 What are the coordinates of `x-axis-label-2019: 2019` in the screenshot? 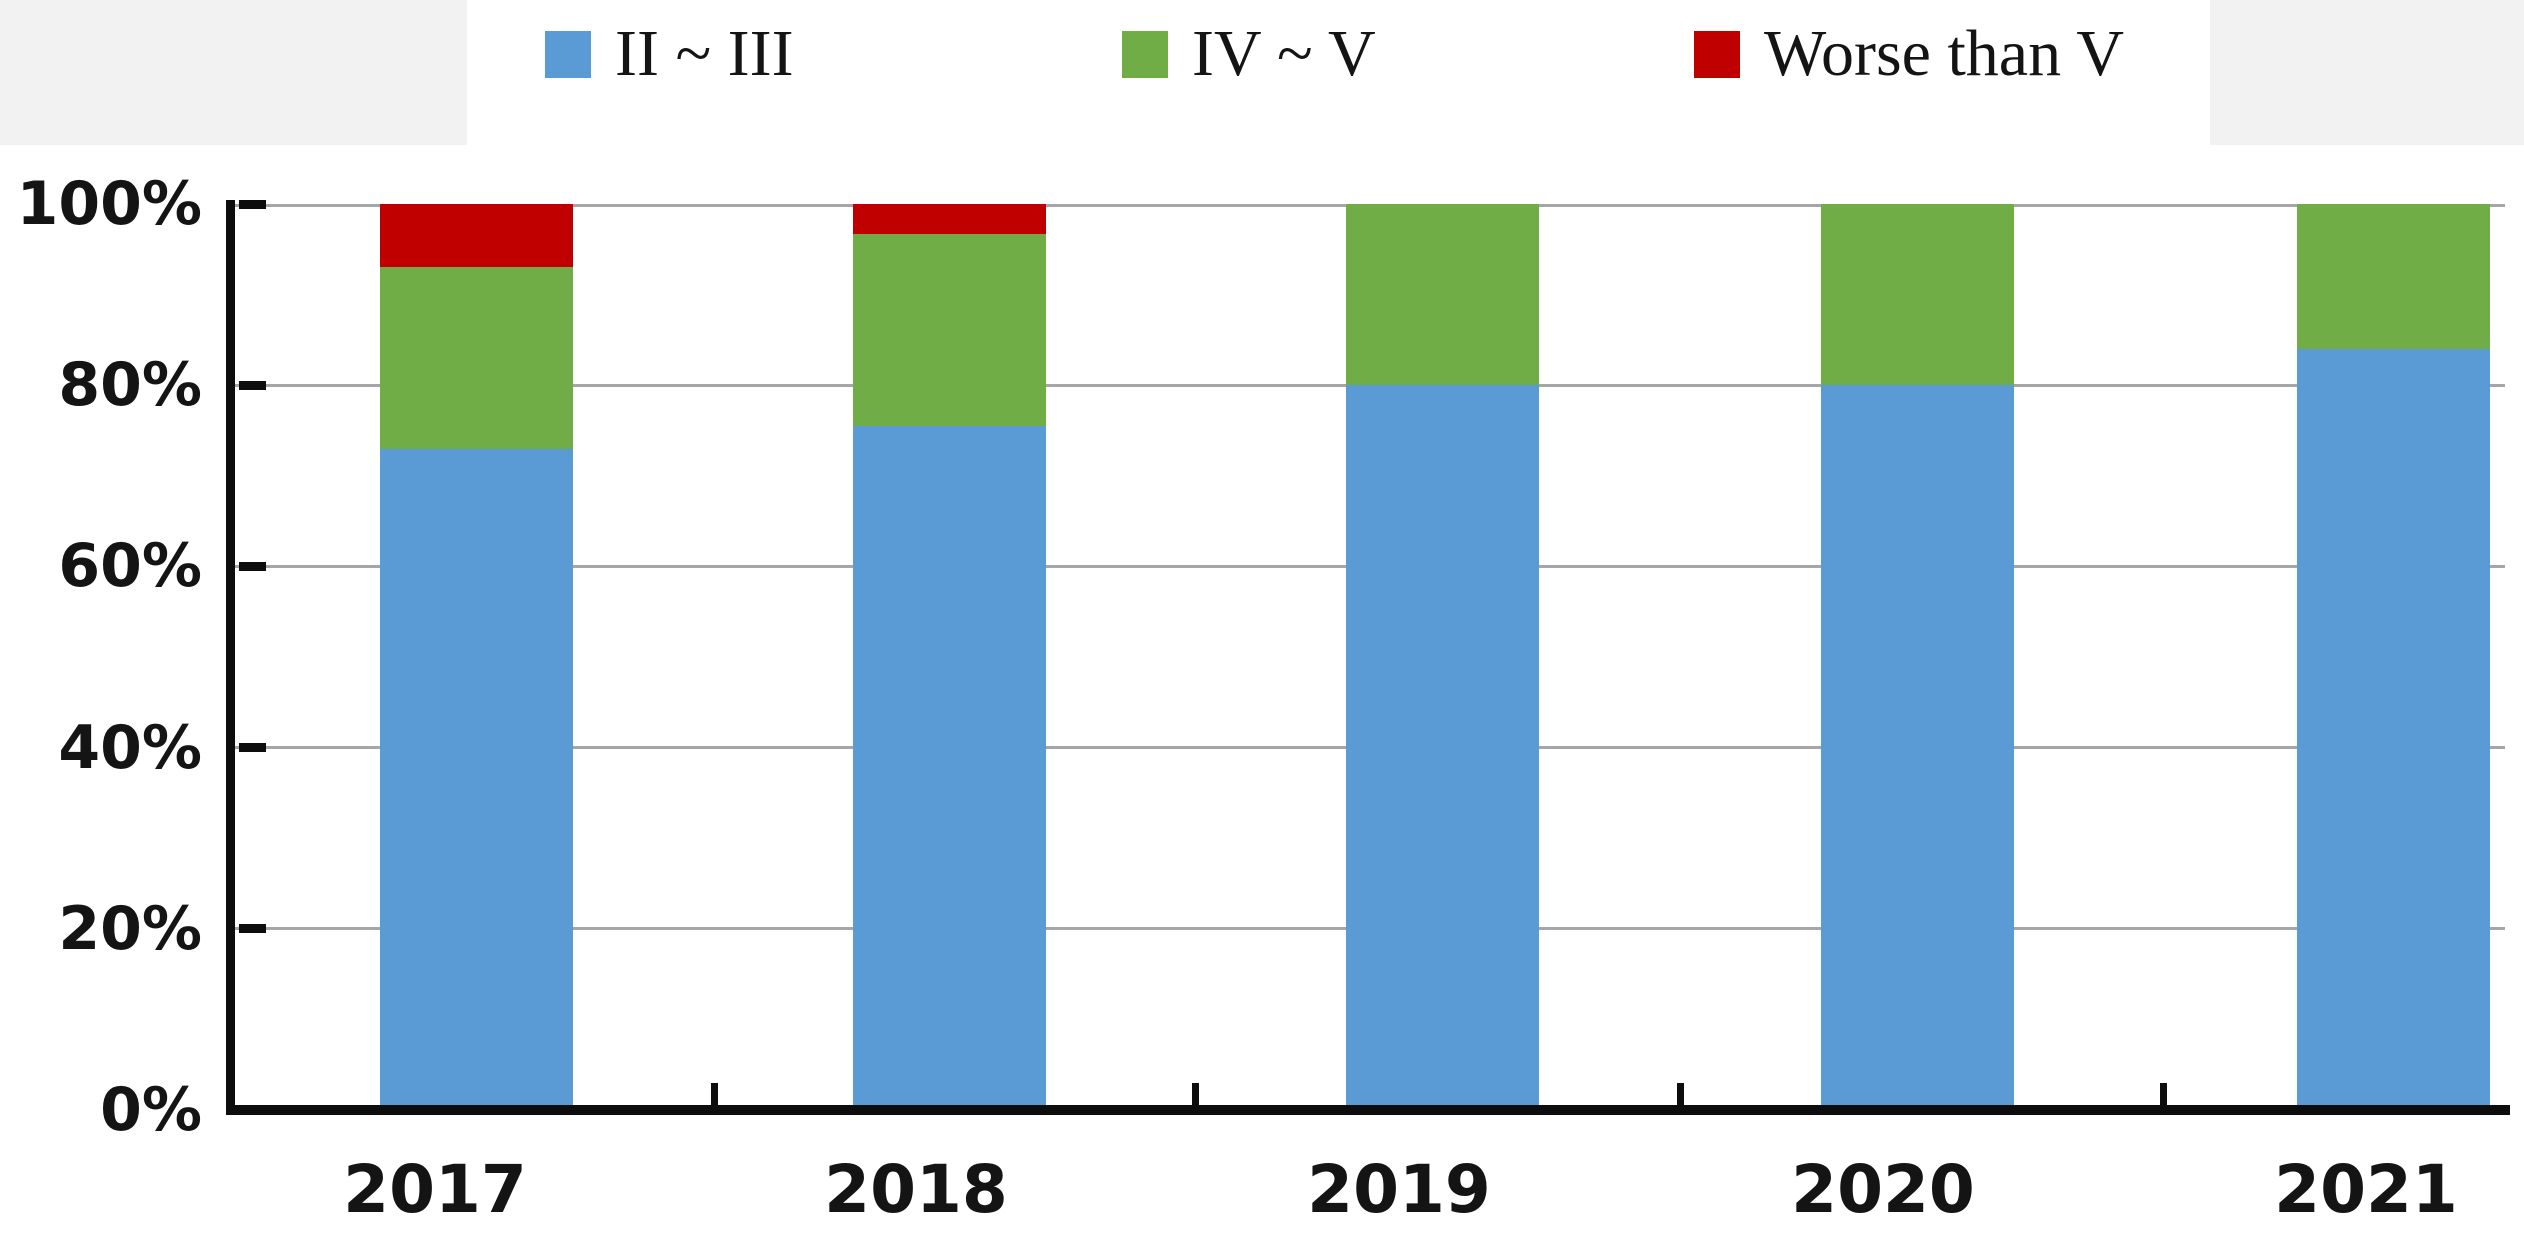 It's located at (1399, 1189).